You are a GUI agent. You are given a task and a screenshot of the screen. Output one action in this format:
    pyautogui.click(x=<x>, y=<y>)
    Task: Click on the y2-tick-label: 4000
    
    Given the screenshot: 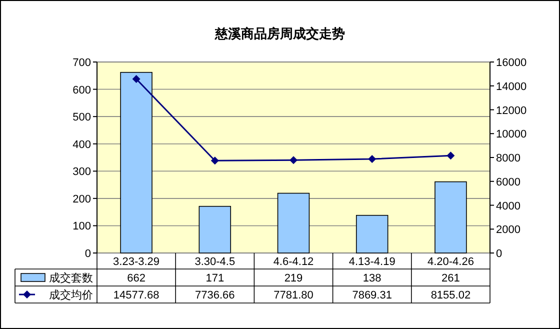 What is the action you would take?
    pyautogui.click(x=508, y=206)
    